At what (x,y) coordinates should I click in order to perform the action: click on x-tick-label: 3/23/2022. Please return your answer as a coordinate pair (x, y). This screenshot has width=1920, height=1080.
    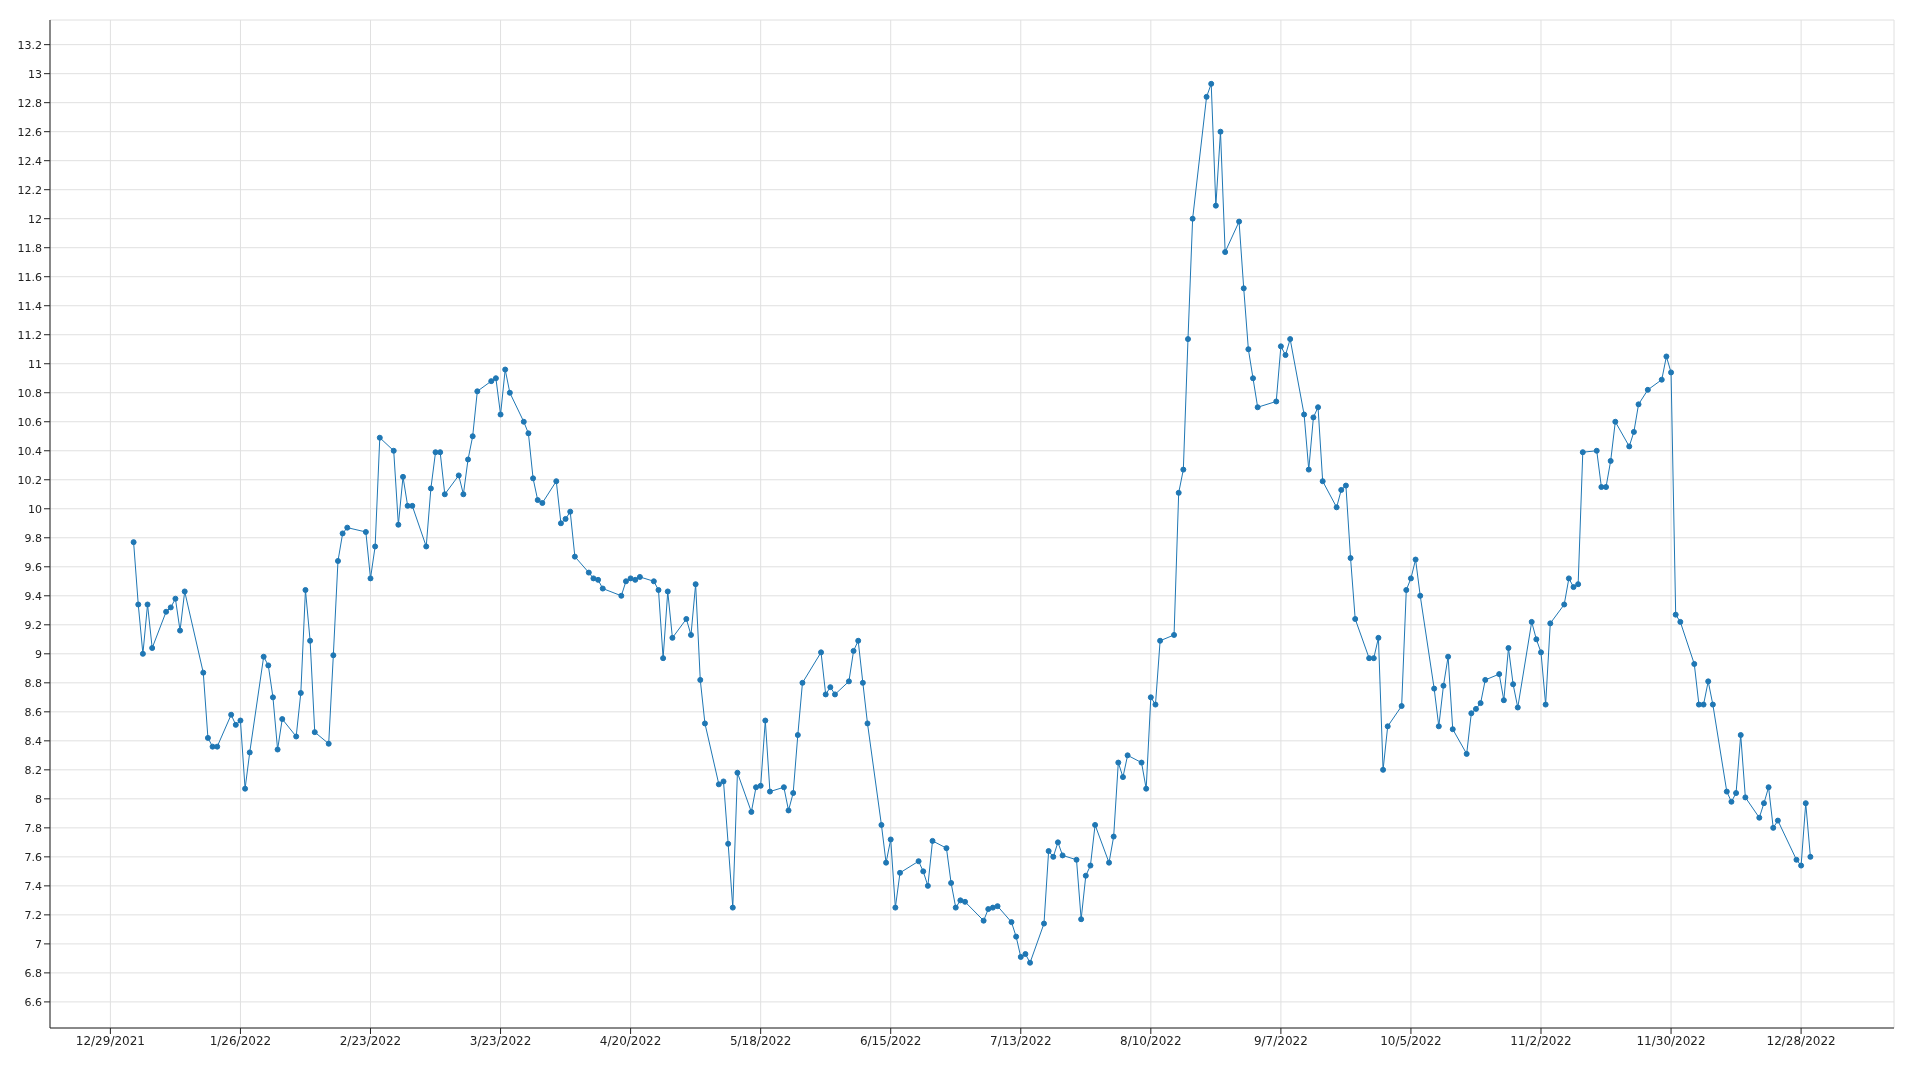
    Looking at the image, I should click on (500, 1040).